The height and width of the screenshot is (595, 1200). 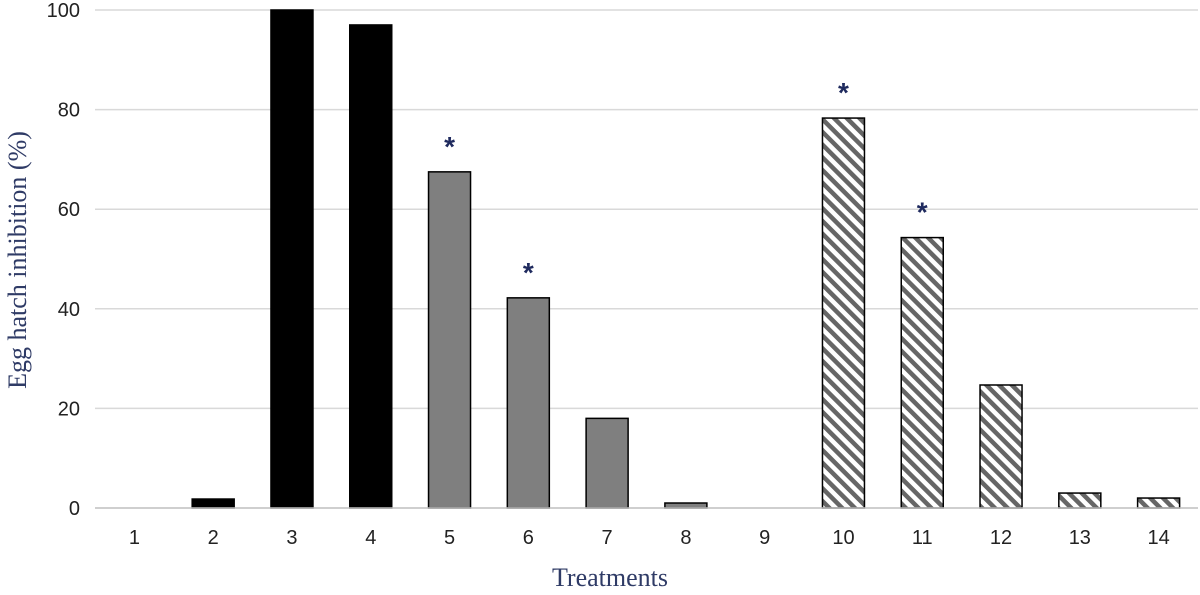 What do you see at coordinates (449, 146) in the screenshot?
I see `significance-marker-5: *` at bounding box center [449, 146].